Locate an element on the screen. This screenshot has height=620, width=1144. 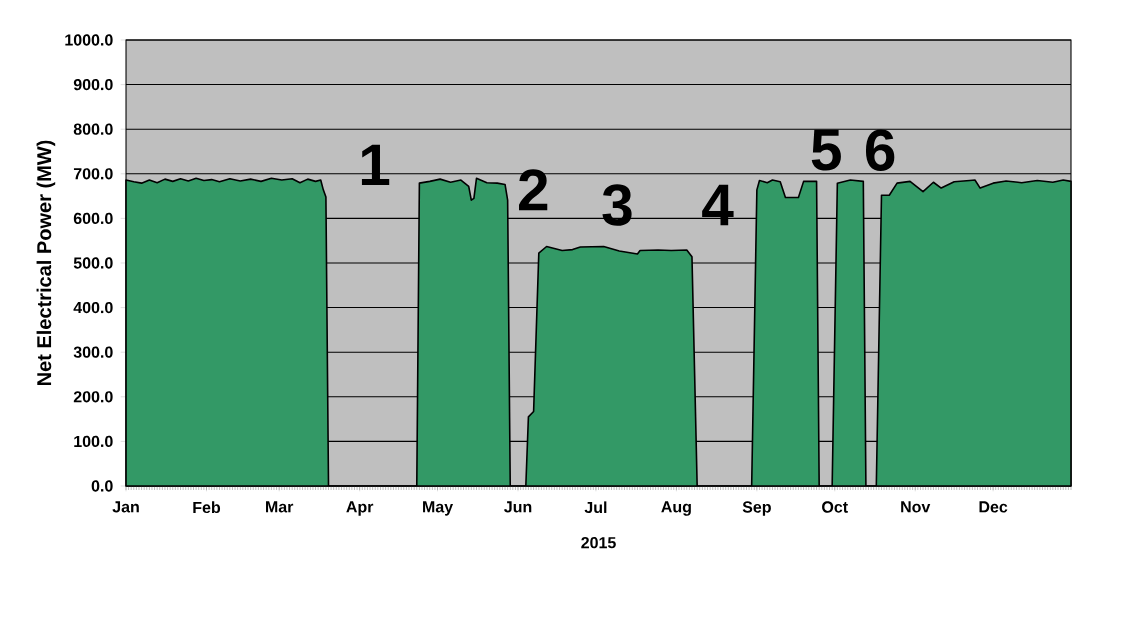
y-tick-label: 400.0 is located at coordinates (93, 307).